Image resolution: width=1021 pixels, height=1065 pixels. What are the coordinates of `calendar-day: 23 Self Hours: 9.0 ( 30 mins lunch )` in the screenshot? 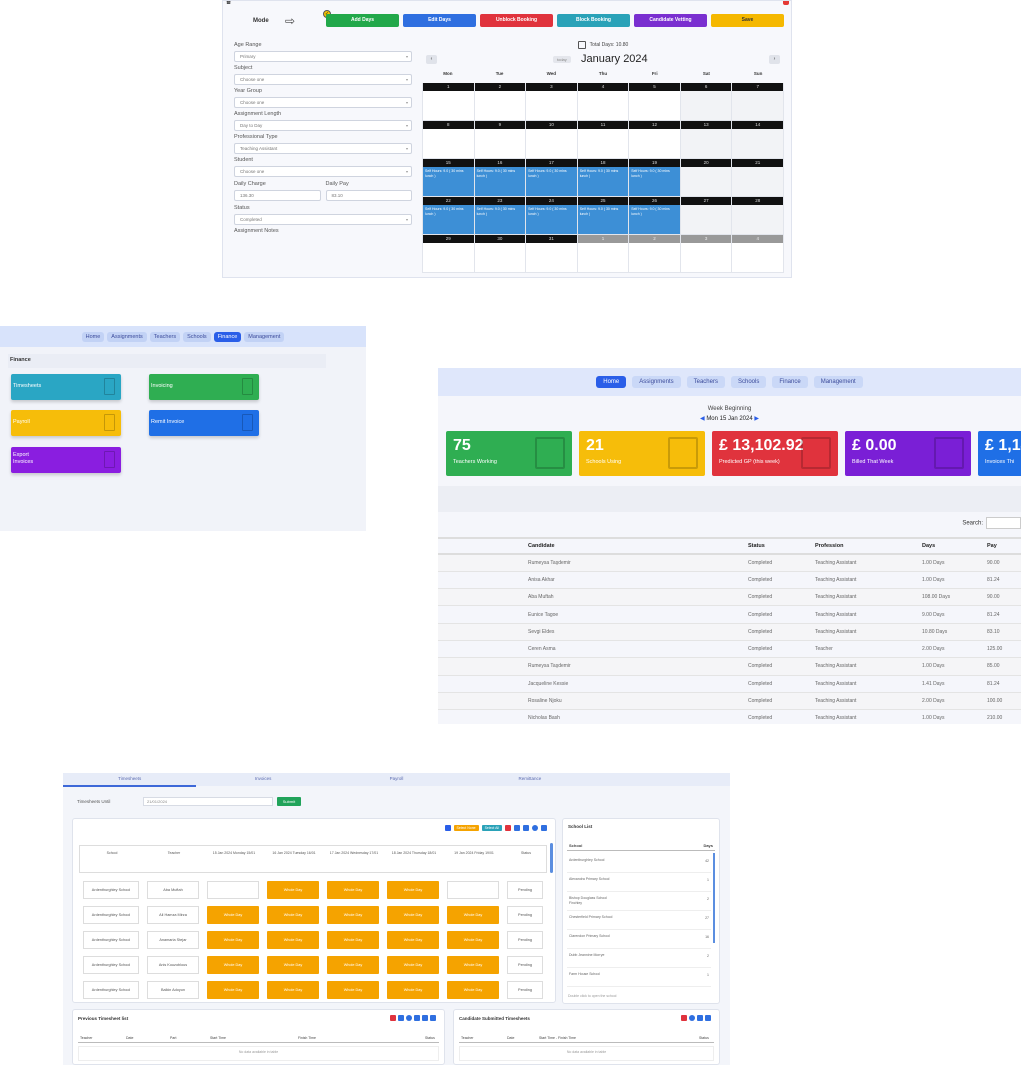 It's located at (500, 216).